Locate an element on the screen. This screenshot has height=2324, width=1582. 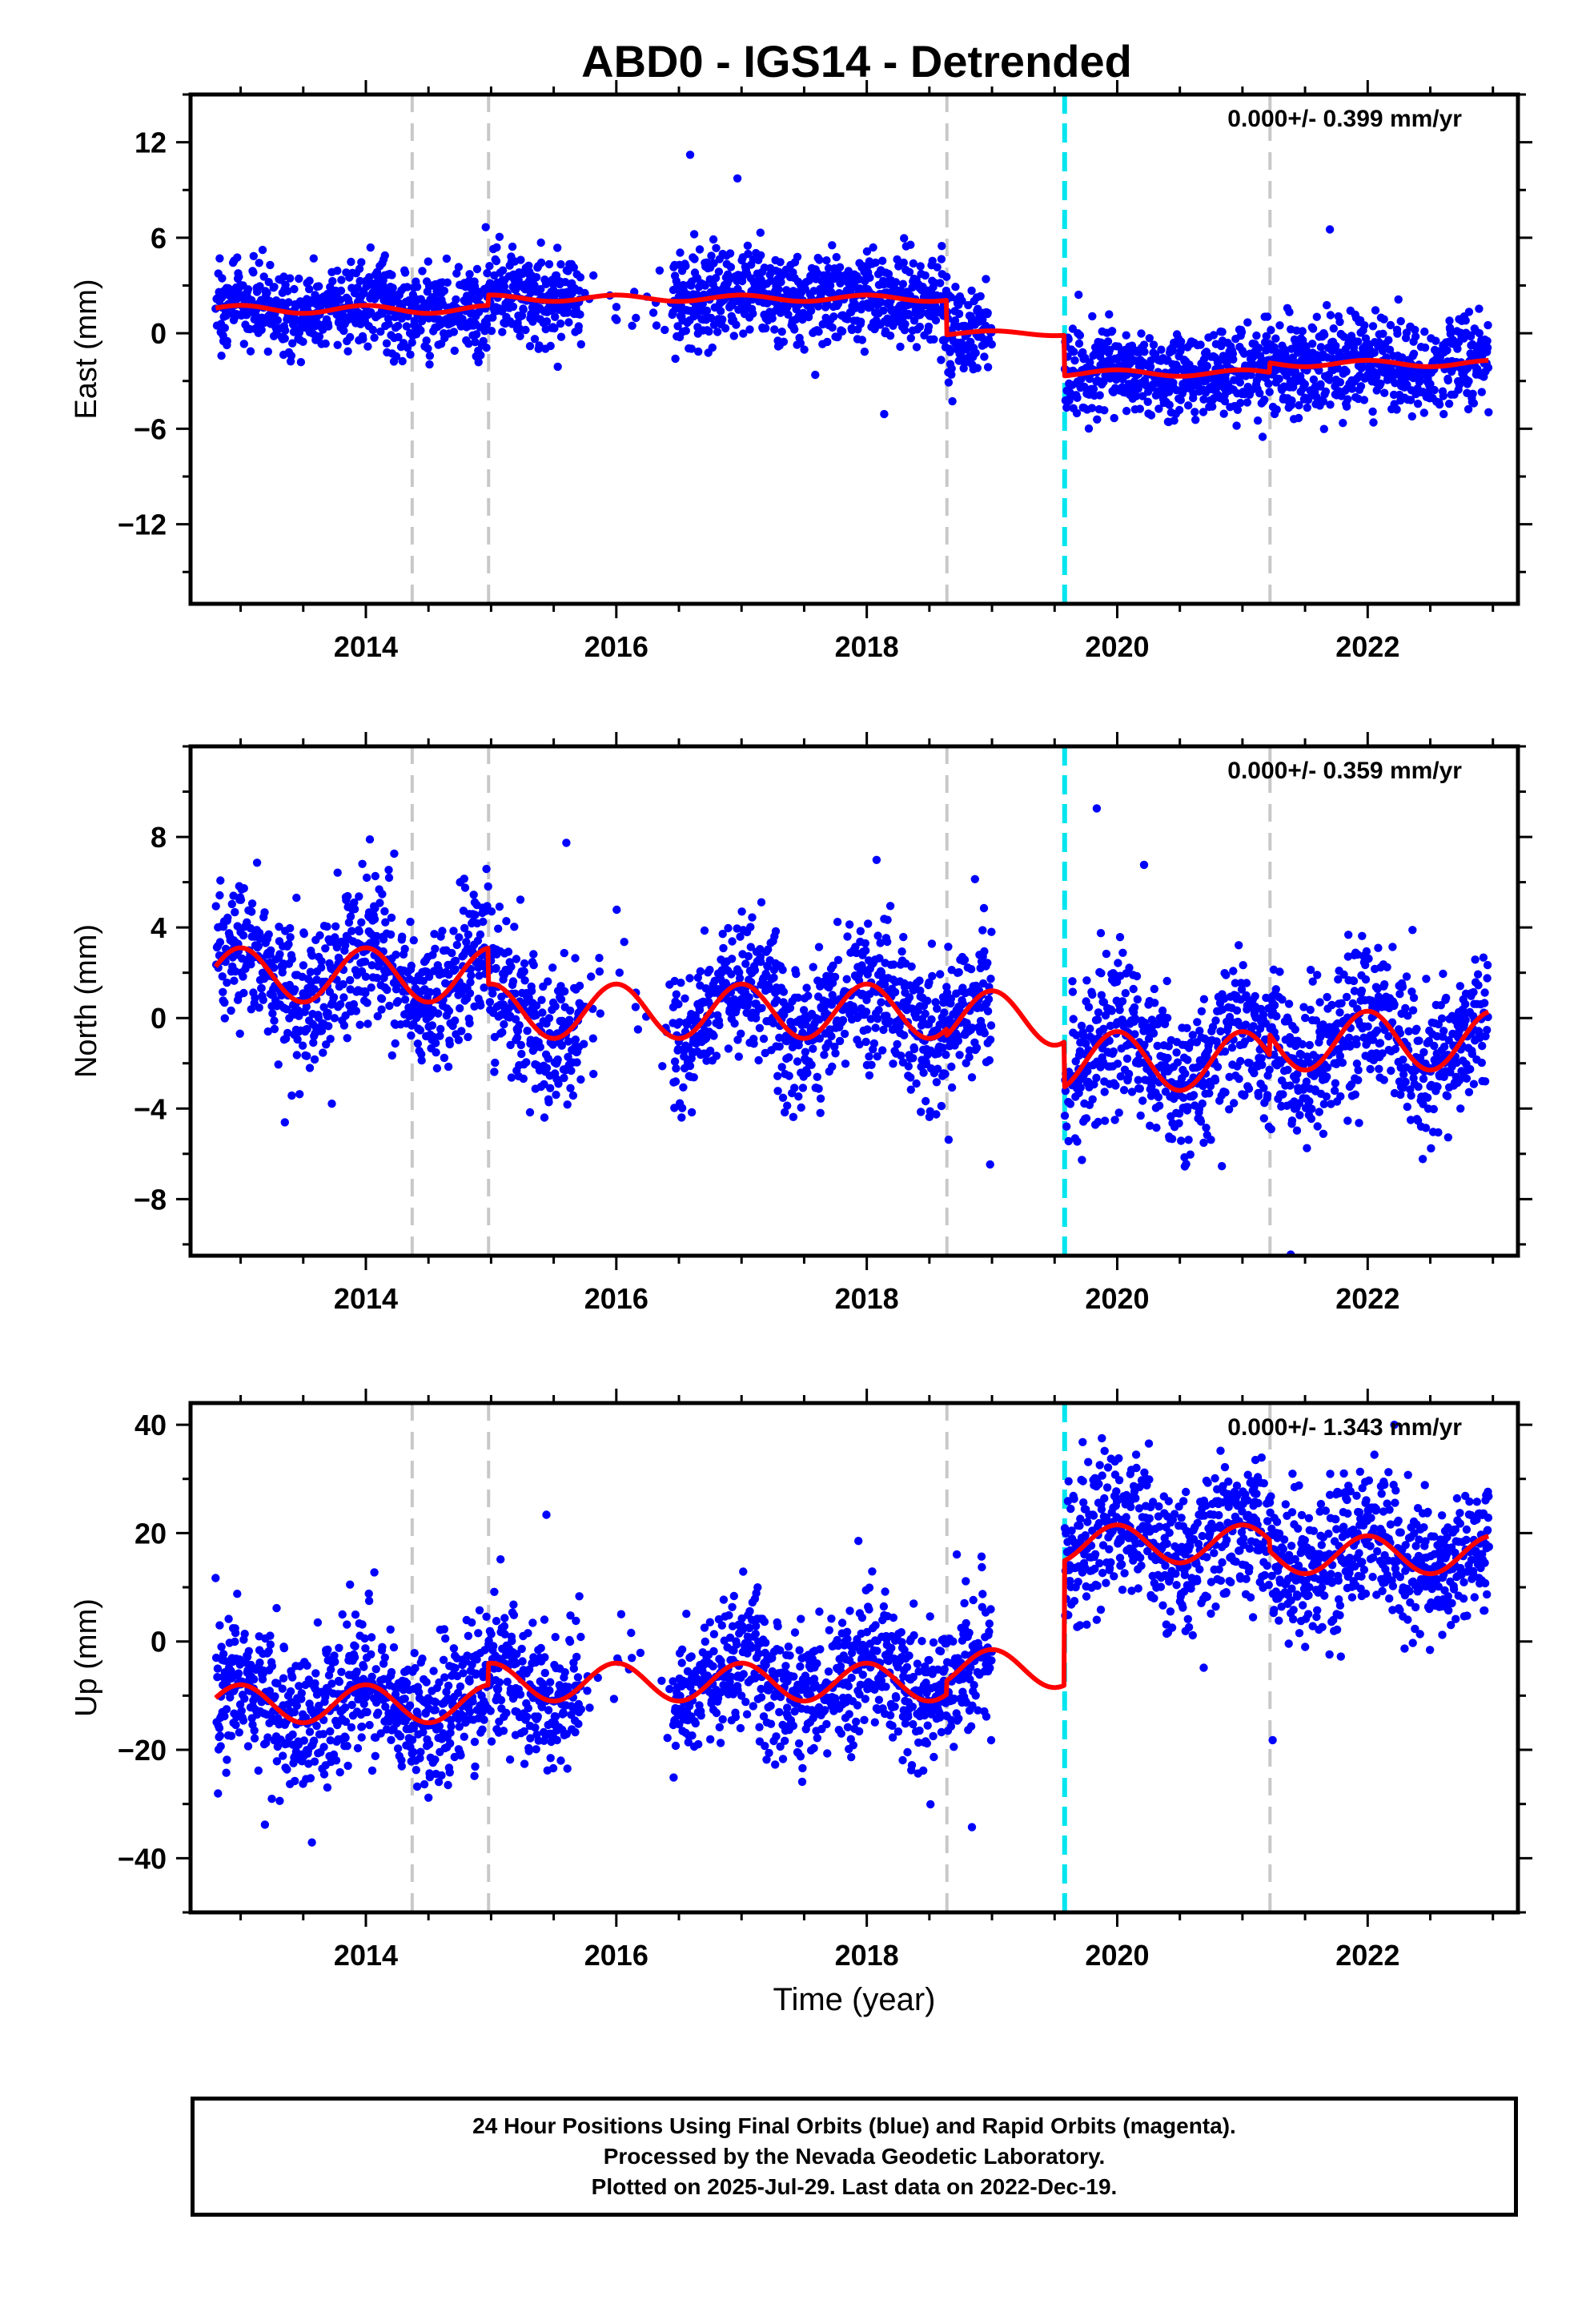
y-axis-label: East (mm) is located at coordinates (86, 349).